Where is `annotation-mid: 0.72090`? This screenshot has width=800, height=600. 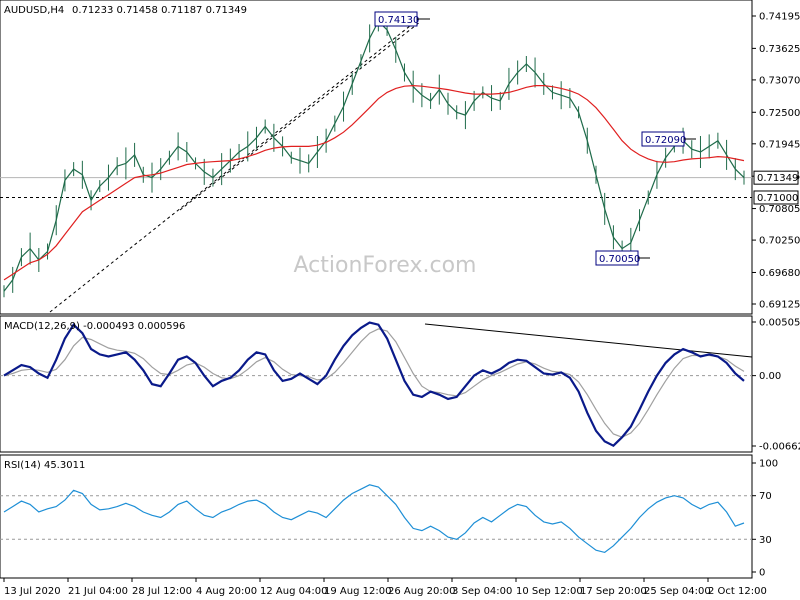
annotation-mid: 0.72090 is located at coordinates (668, 139).